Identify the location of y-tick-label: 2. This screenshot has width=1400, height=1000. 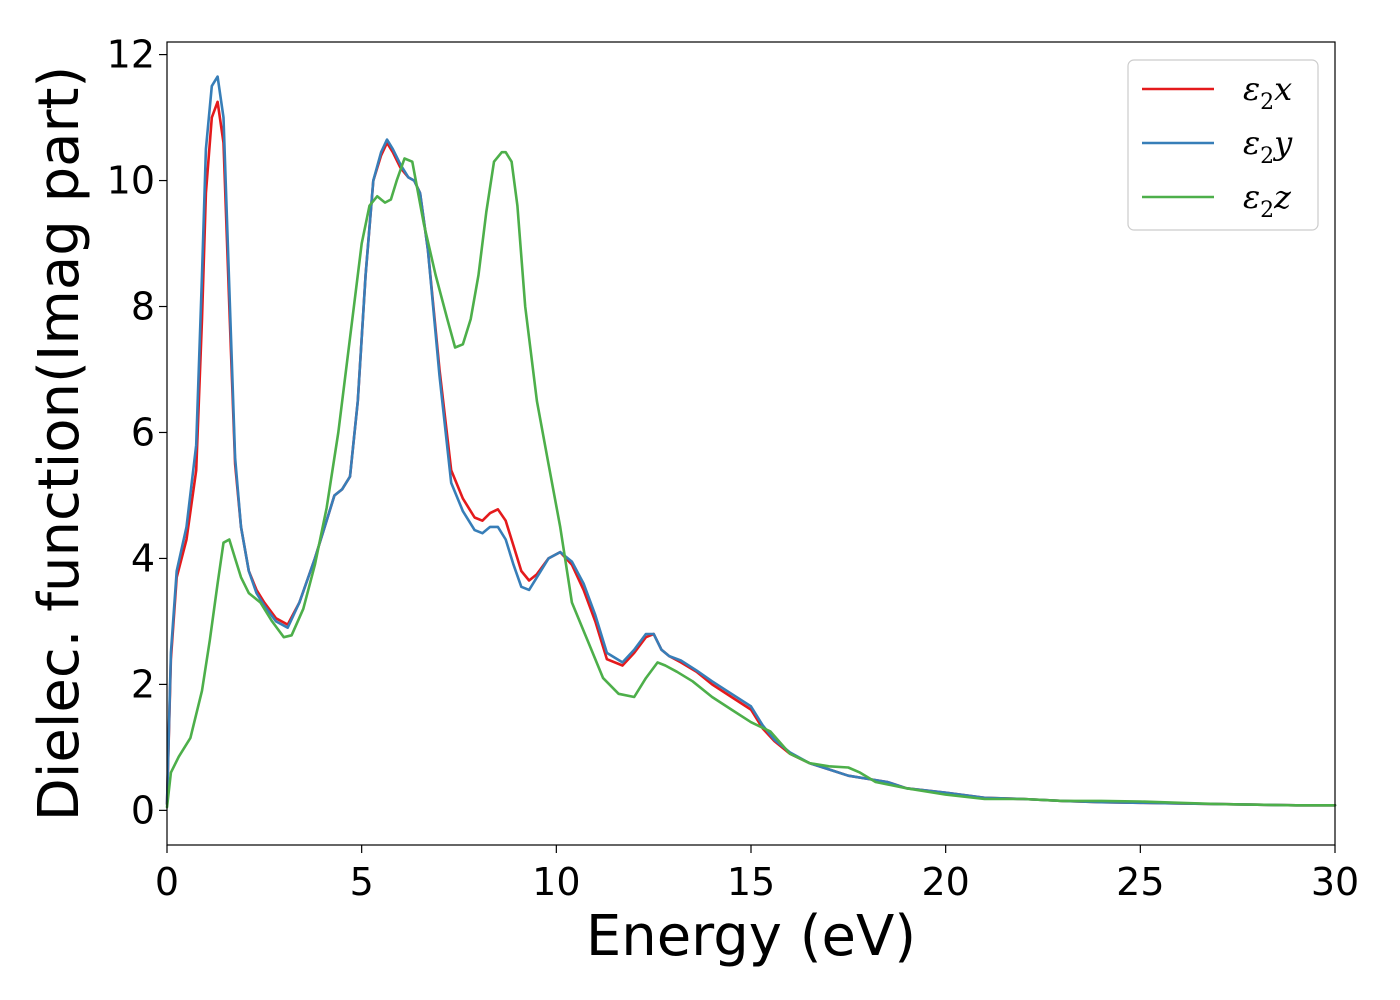
(143, 684).